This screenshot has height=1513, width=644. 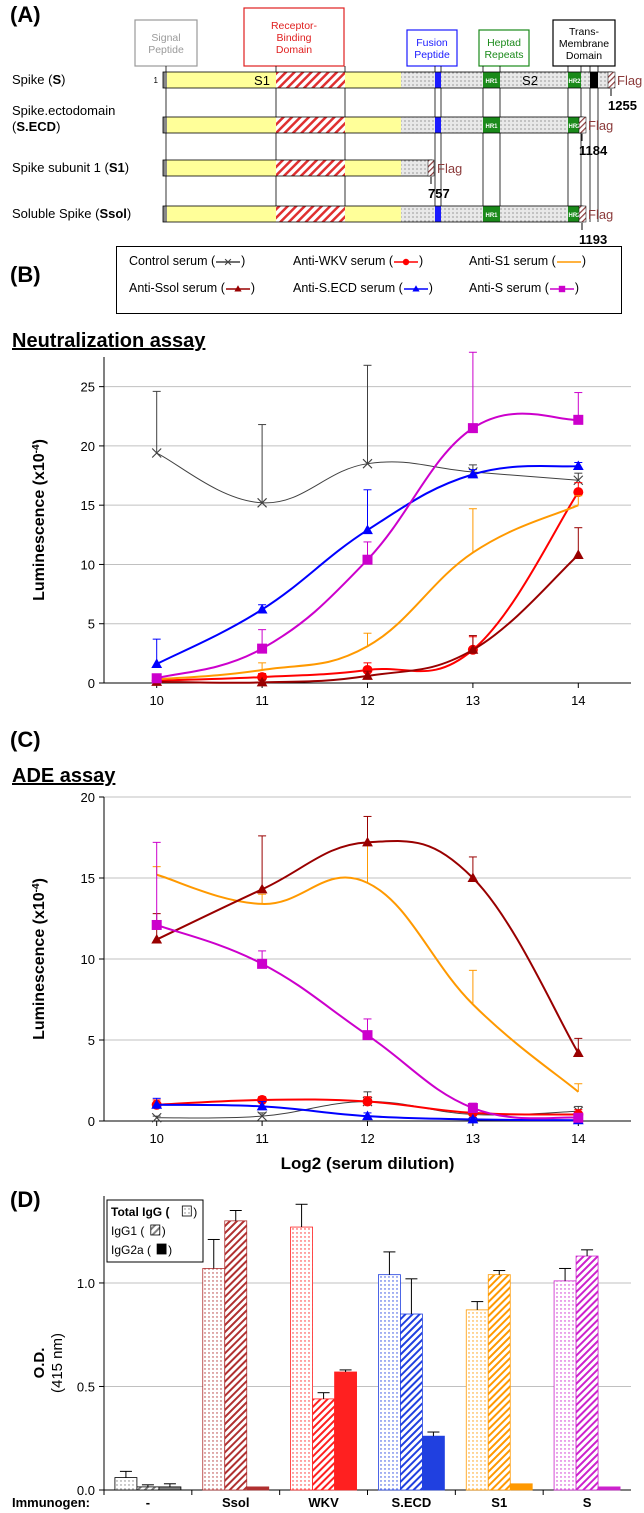 I want to click on construct-name: Spike subunit 1 (S1), so click(x=70, y=167).